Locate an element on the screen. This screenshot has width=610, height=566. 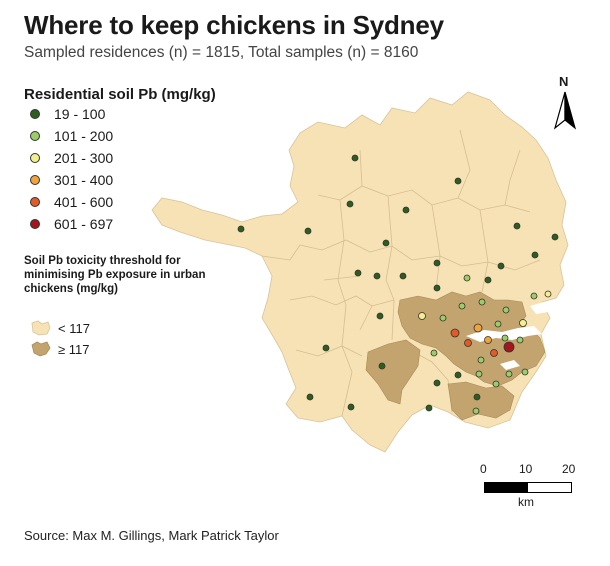
threshold-item: < 117 is located at coordinates (60, 328).